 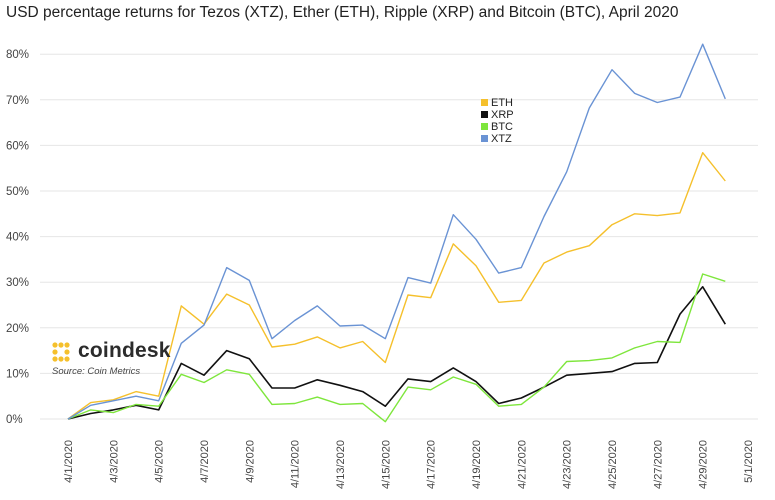 What do you see at coordinates (658, 464) in the screenshot?
I see `x-tick-label: 4/27/2020` at bounding box center [658, 464].